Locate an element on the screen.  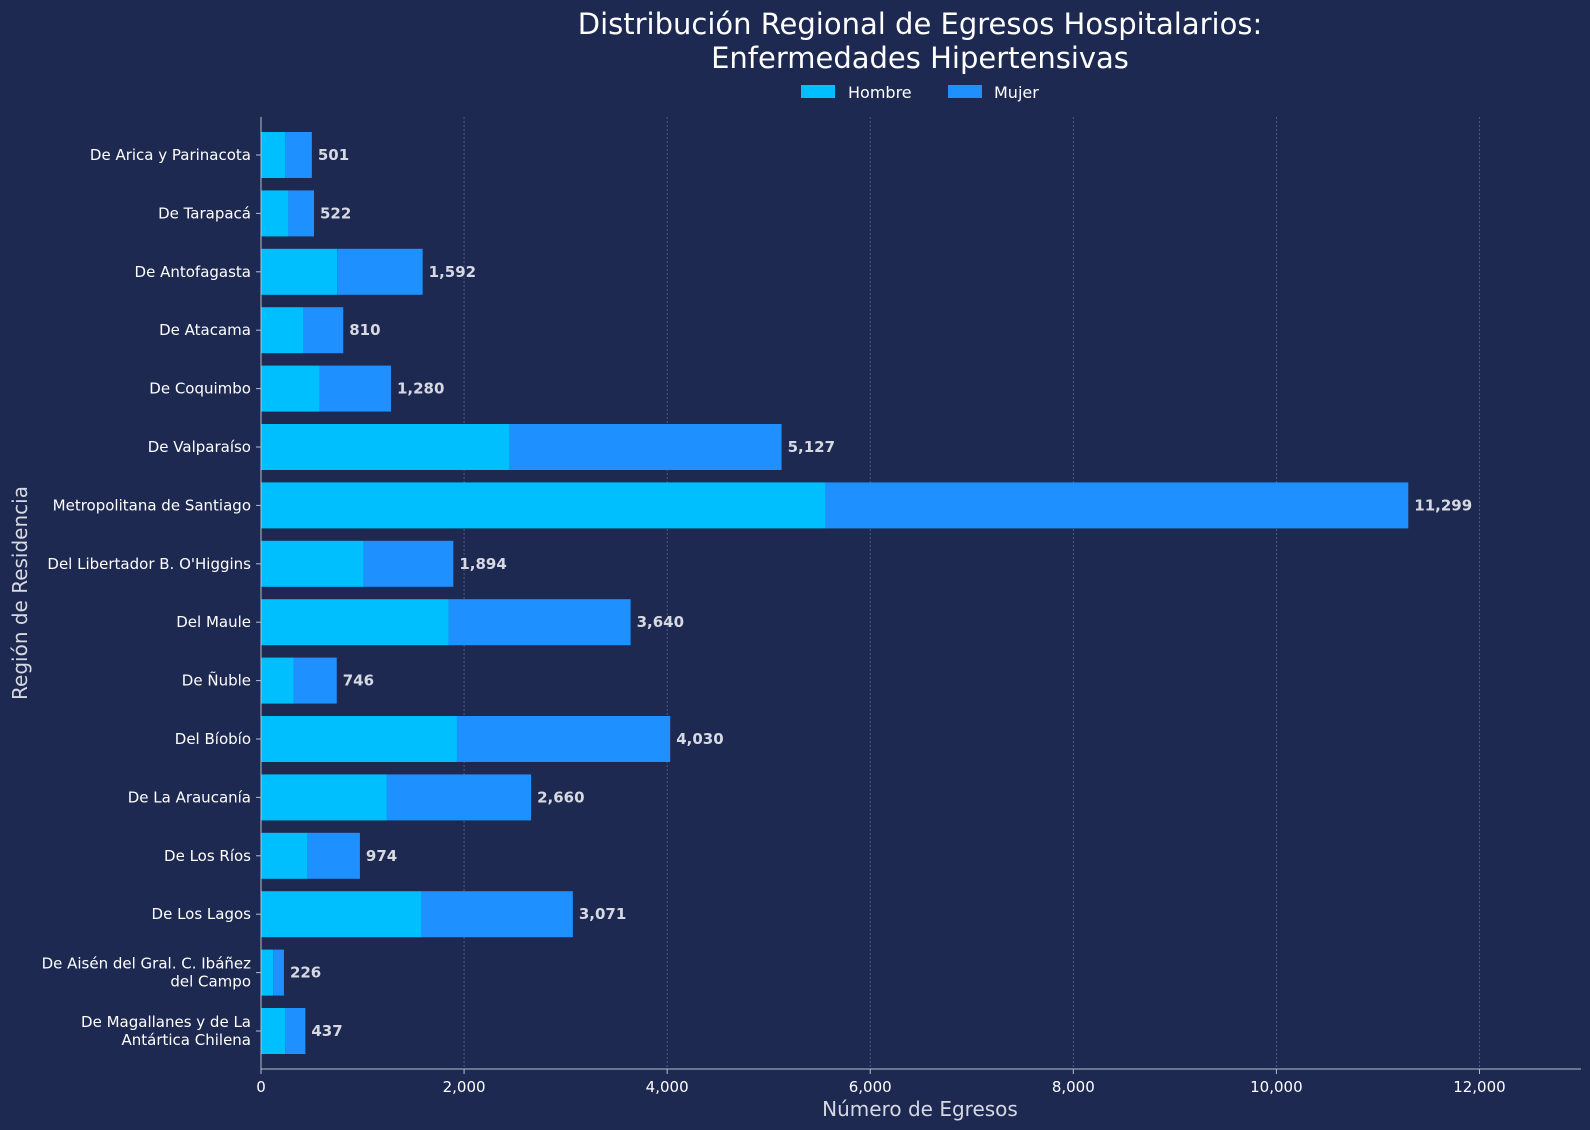
x-tick-label: 12,000 is located at coordinates (1479, 1087).